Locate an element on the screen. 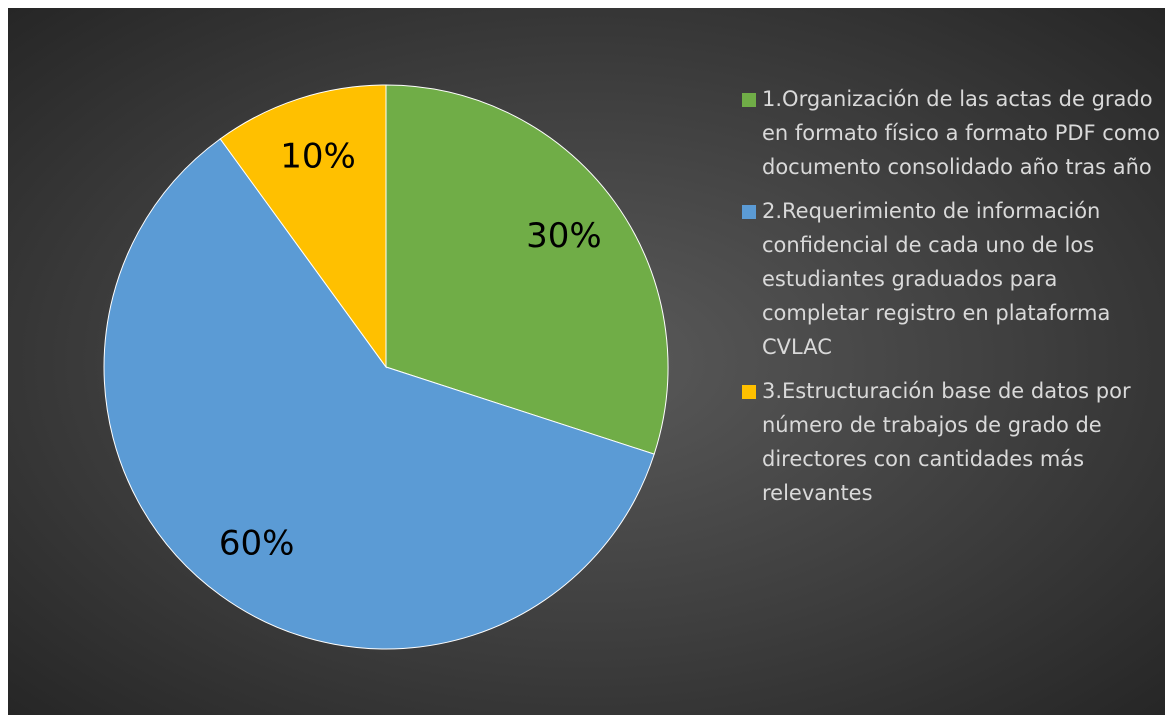  data-label: 60% is located at coordinates (257, 543).